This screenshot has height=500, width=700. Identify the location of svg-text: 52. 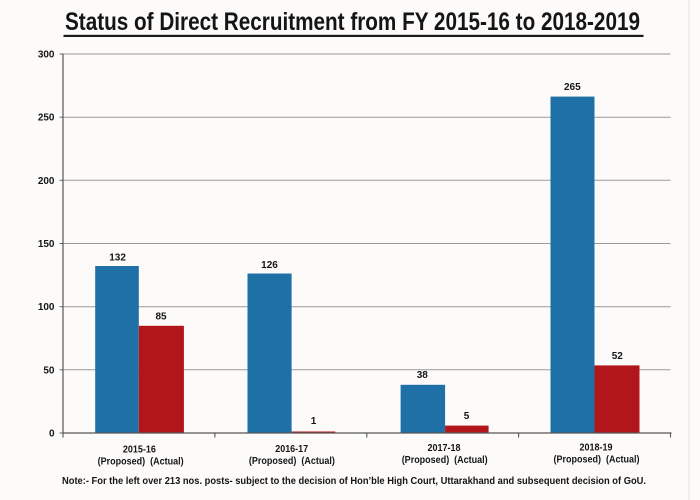
(618, 356).